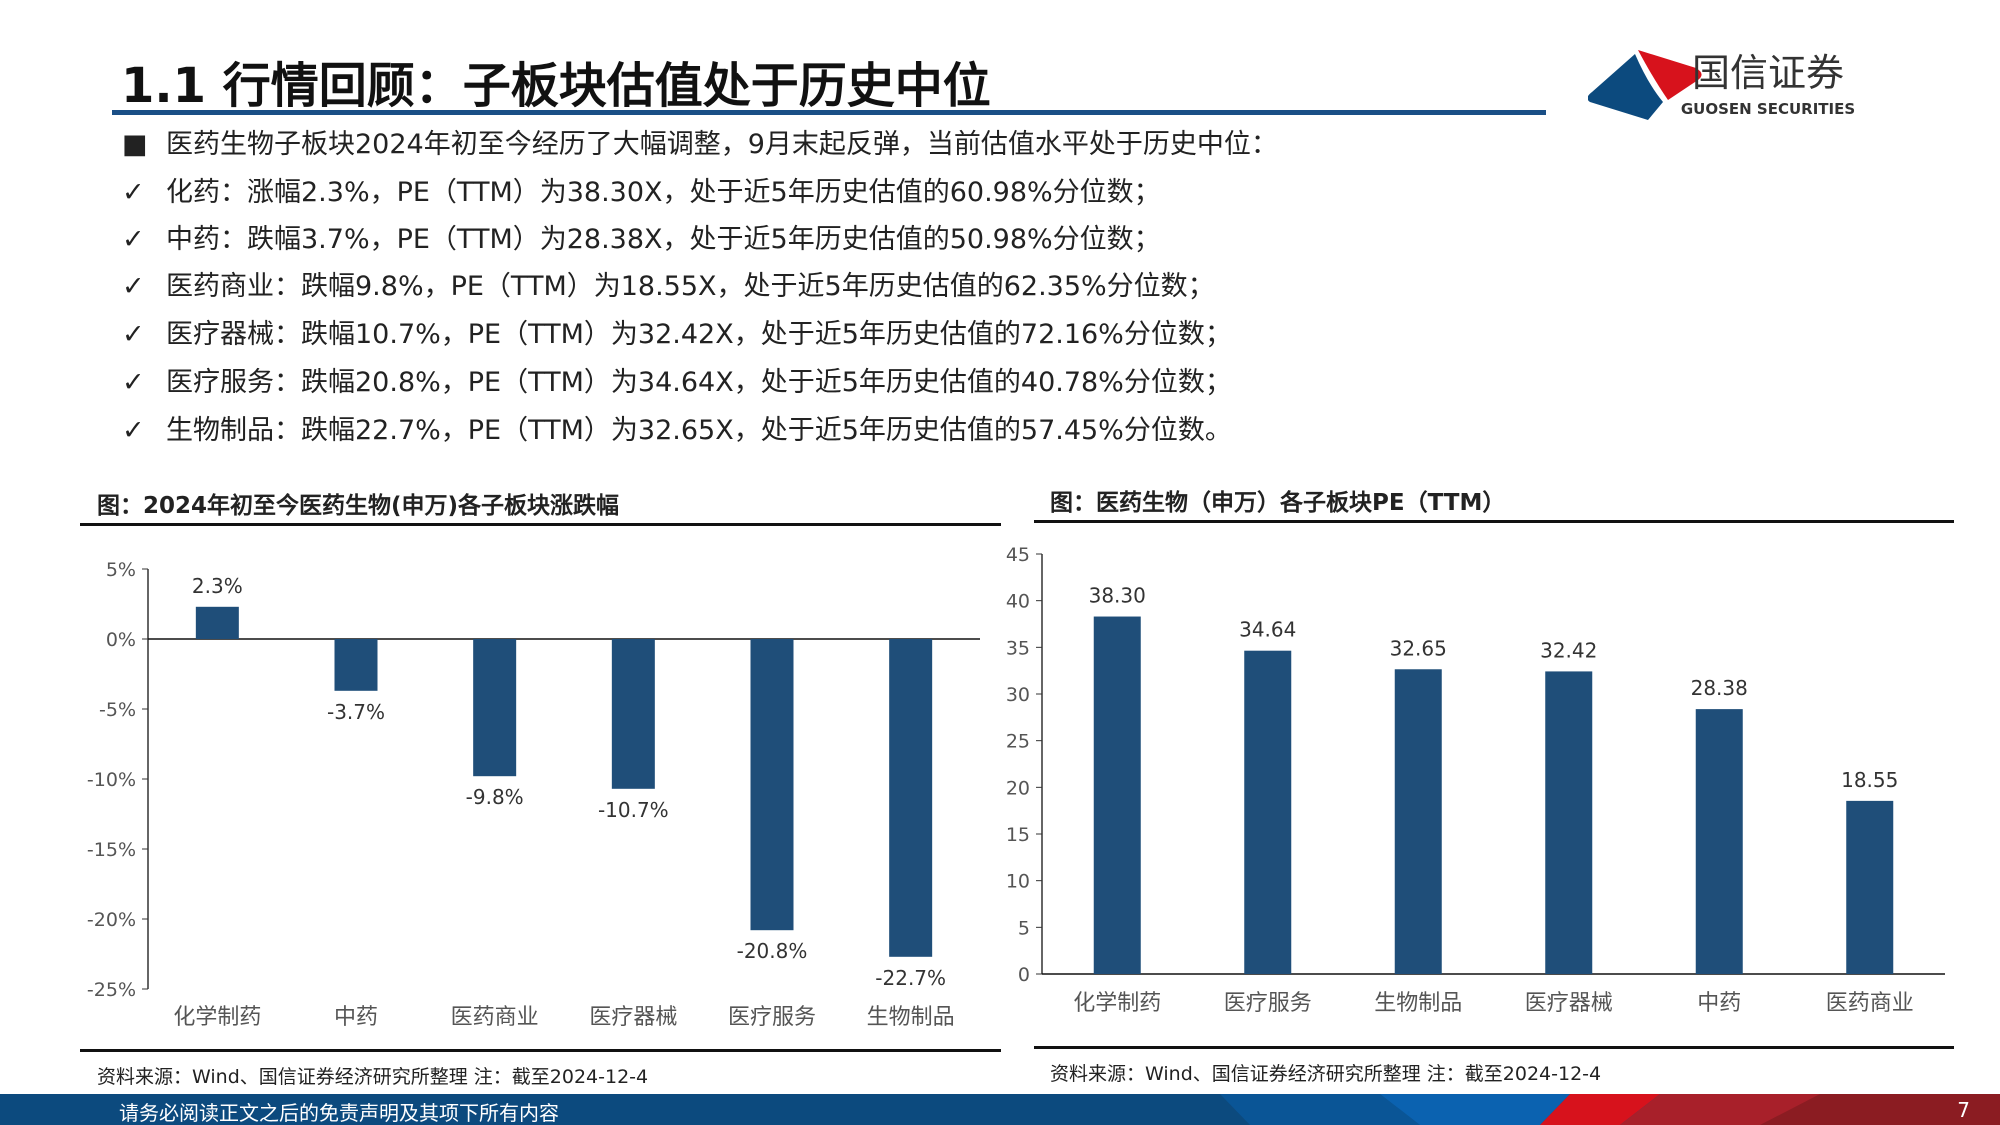  What do you see at coordinates (495, 797) in the screenshot?
I see `data-label: -9.8%` at bounding box center [495, 797].